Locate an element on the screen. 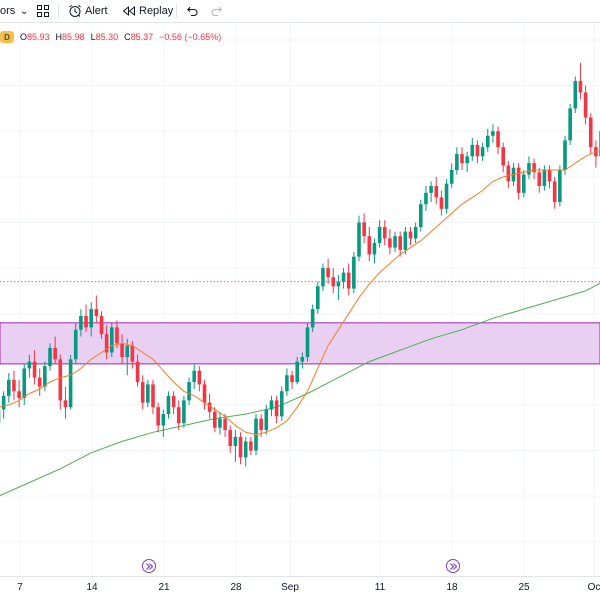  x-tick-label: 25 is located at coordinates (523, 587).